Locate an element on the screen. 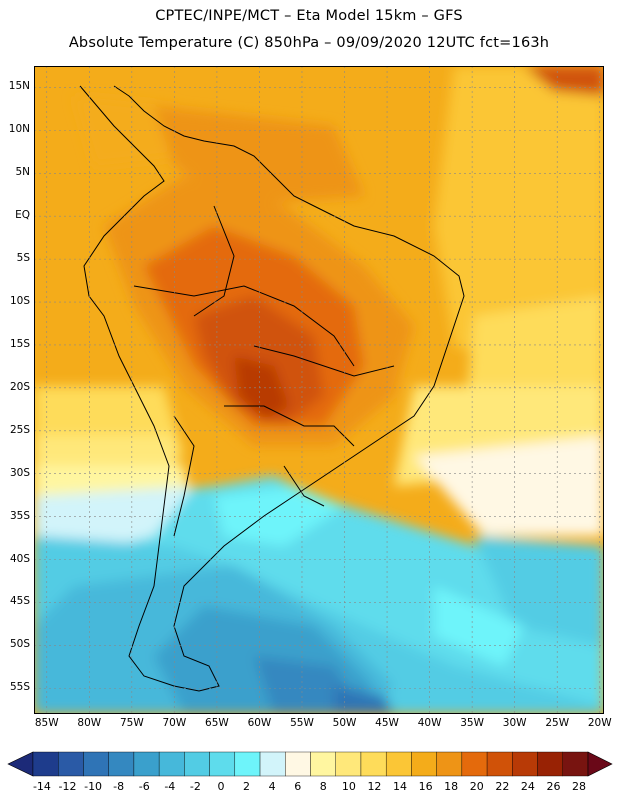  lat-label: 25S is located at coordinates (19, 429).